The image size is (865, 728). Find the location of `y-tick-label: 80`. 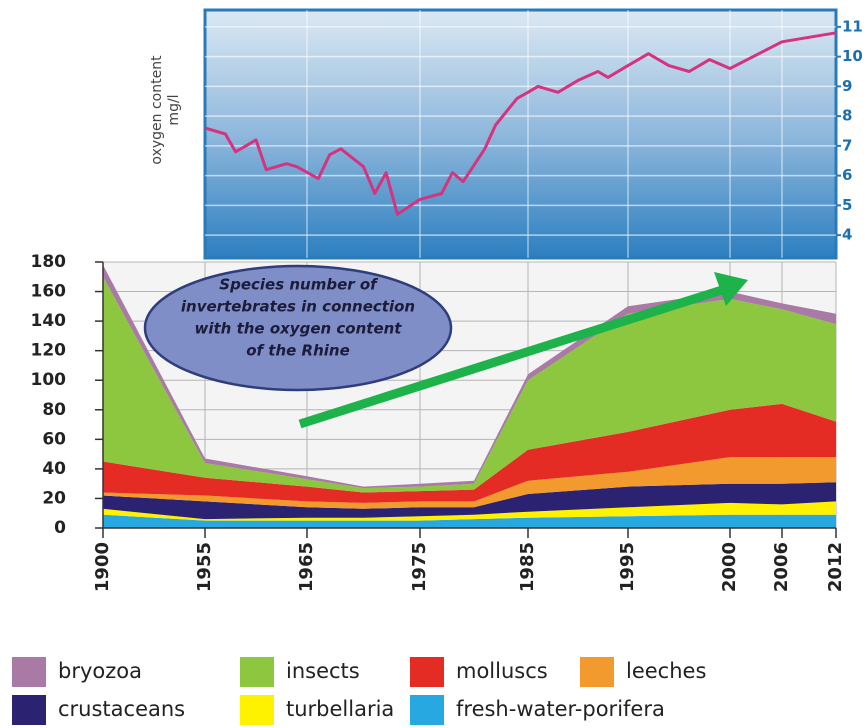

y-tick-label: 80 is located at coordinates (54, 410).